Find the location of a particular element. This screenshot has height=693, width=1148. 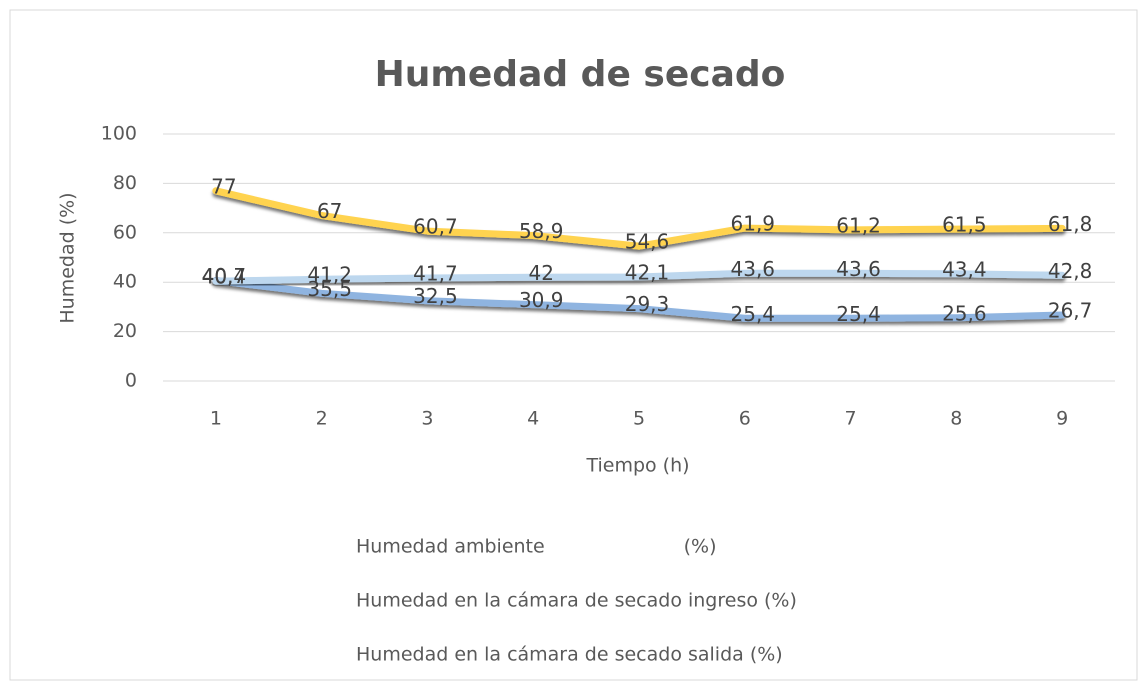

data-label: 60,7 is located at coordinates (435, 227).